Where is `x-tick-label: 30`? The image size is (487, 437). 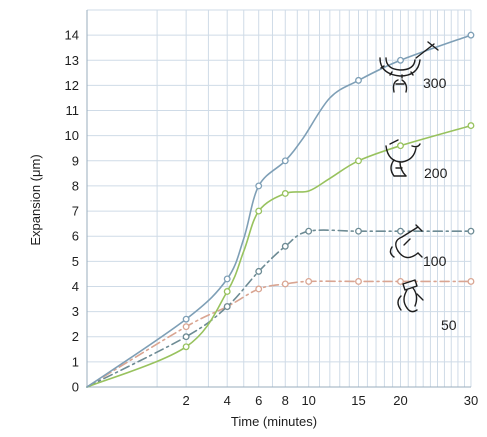
x-tick-label: 30 is located at coordinates (471, 400).